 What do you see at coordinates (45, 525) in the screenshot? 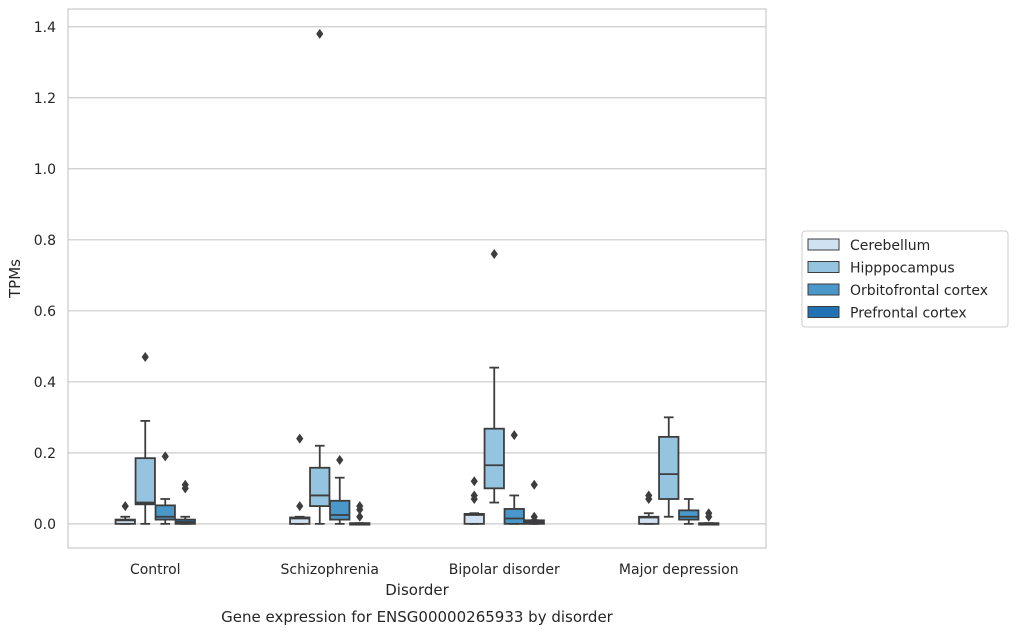
I see `y-tick-label: 0.0` at bounding box center [45, 525].